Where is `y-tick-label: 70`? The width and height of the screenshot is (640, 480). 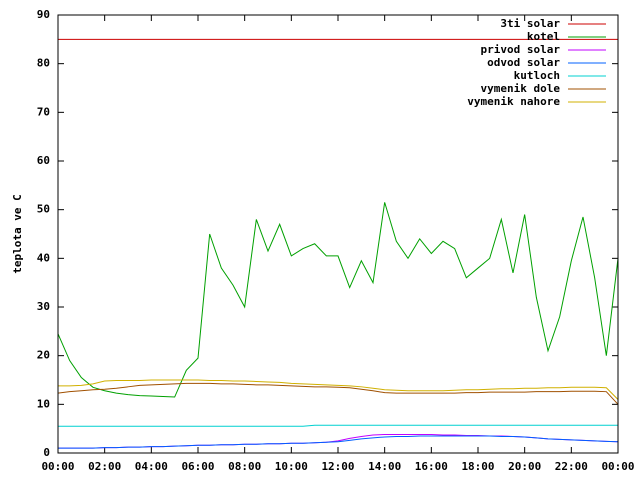 y-tick-label: 70 is located at coordinates (43, 111).